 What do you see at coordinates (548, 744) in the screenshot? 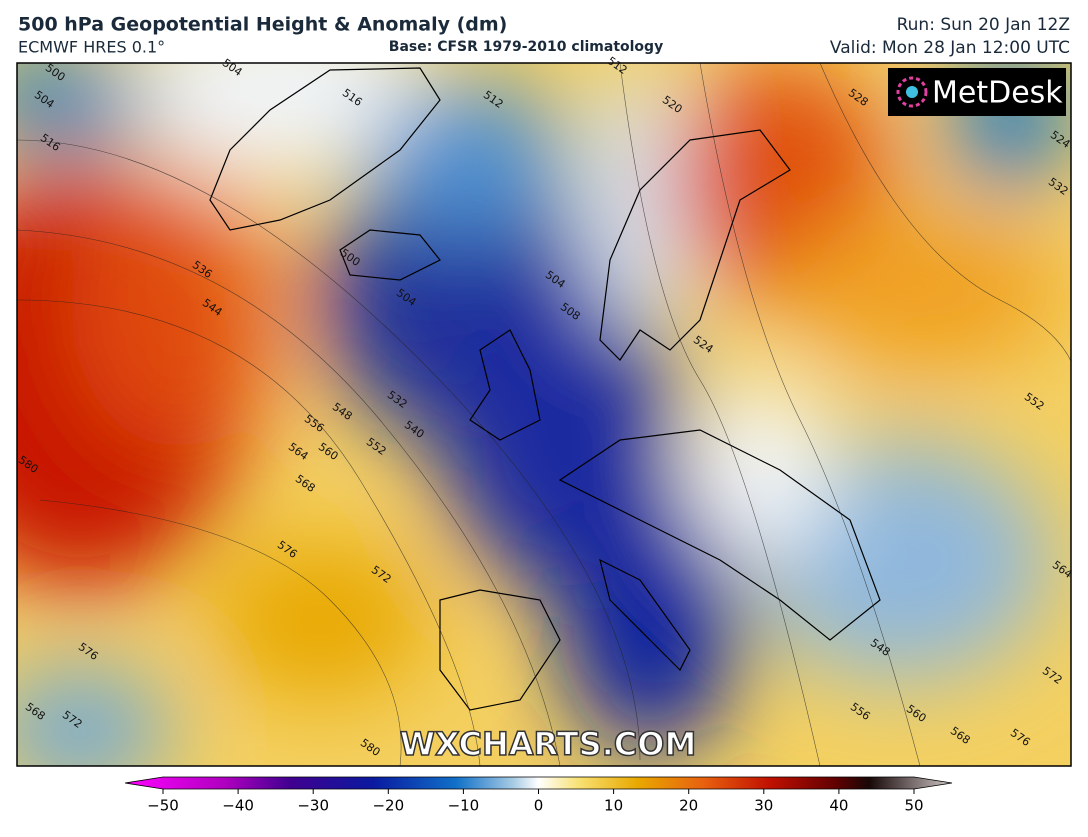
I see `watermark: WXCHARTS.COM` at bounding box center [548, 744].